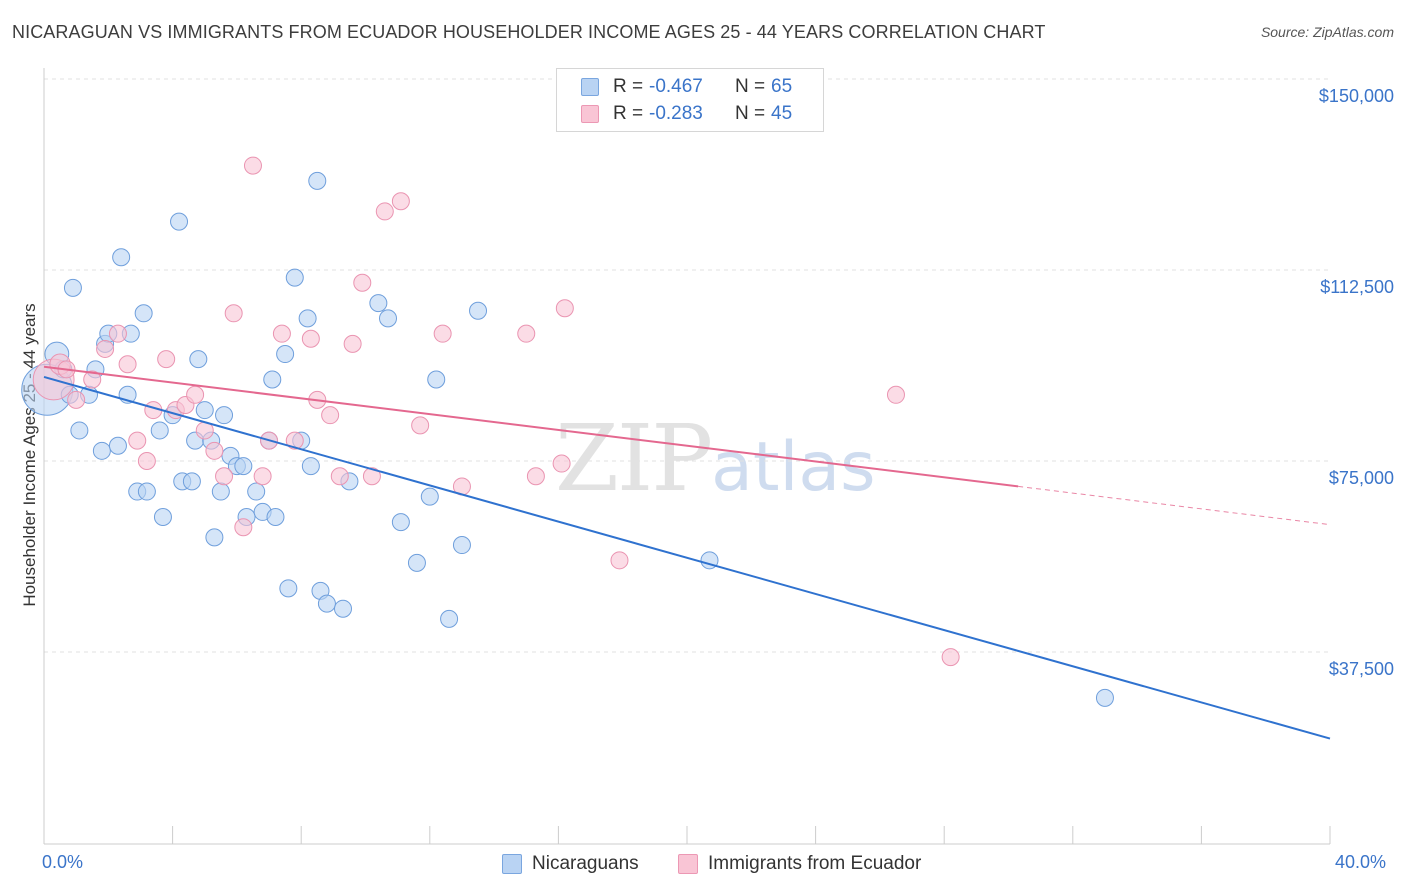 This screenshot has height=892, width=1406. I want to click on ecuador-trend-line-extension, so click(1174, 505).